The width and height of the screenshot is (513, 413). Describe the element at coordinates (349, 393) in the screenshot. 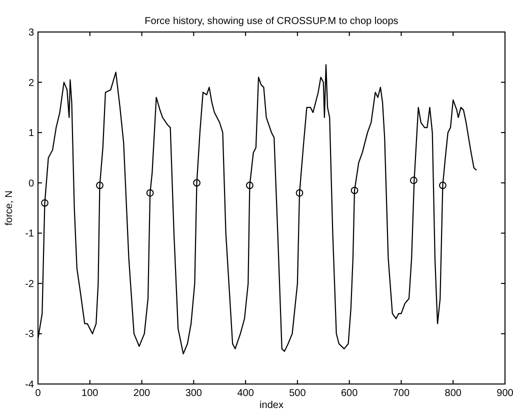

I see `x-tick-label: 600` at that location.